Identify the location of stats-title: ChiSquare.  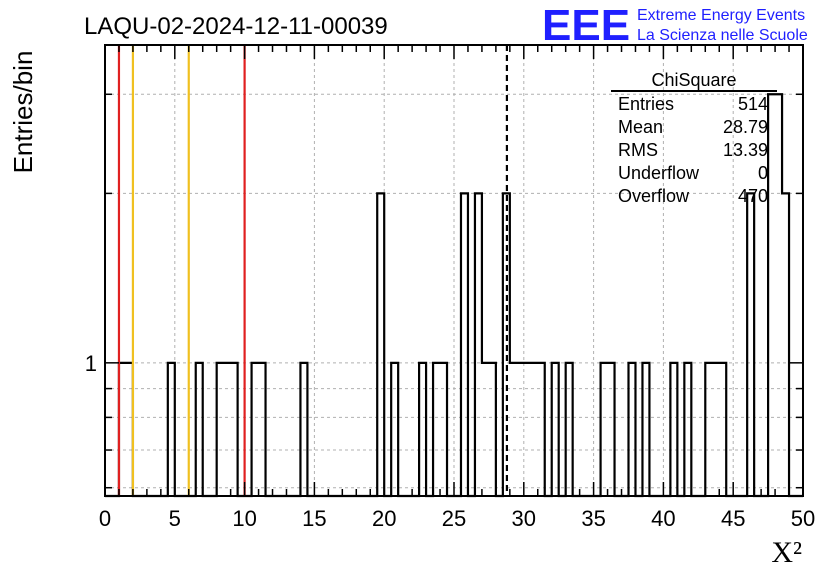
(693, 80).